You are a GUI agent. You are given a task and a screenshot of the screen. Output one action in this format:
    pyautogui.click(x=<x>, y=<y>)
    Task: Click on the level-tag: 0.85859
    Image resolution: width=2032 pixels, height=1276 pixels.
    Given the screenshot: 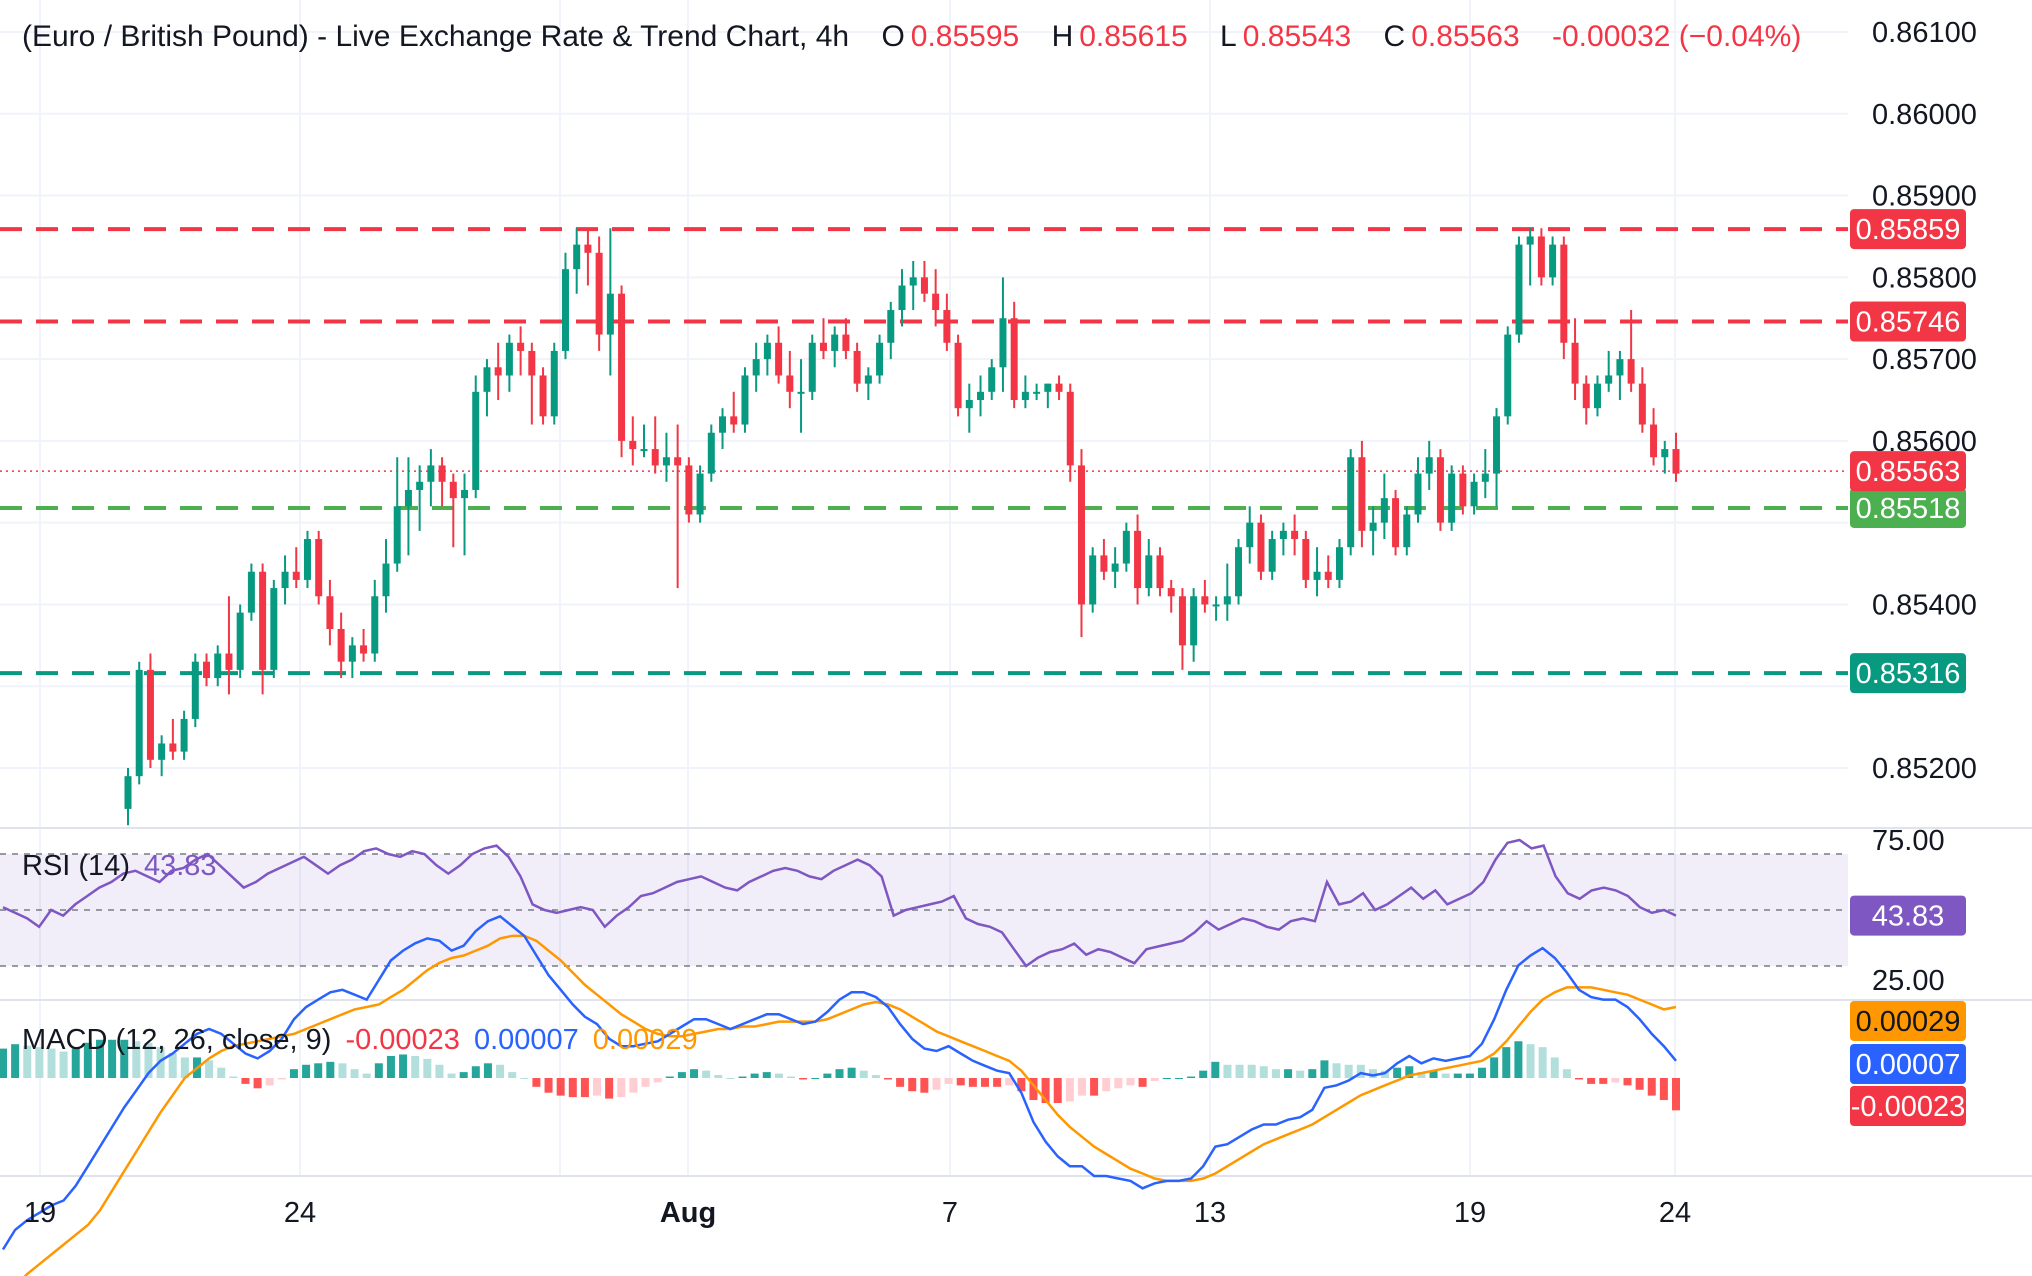 What is the action you would take?
    pyautogui.click(x=1908, y=229)
    